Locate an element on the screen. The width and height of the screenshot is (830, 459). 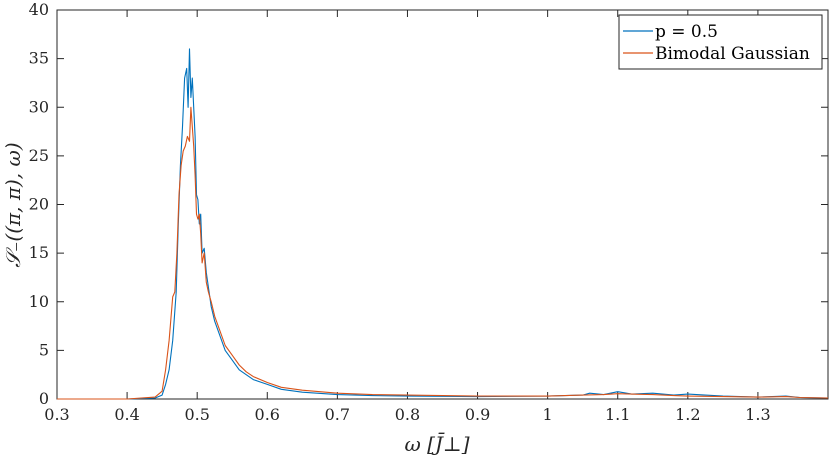
y-tick-label: 0 is located at coordinates (44, 398).